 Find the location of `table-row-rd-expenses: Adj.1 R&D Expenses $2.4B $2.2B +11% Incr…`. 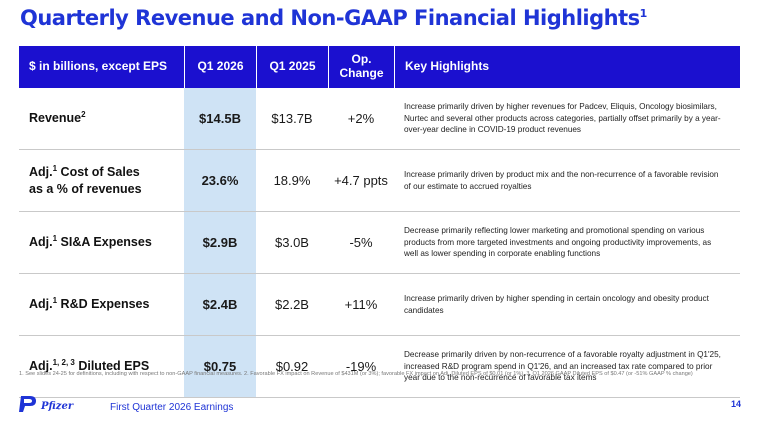

table-row-rd-expenses: Adj.1 R&D Expenses $2.4B $2.2B +11% Incr… is located at coordinates (379, 305).